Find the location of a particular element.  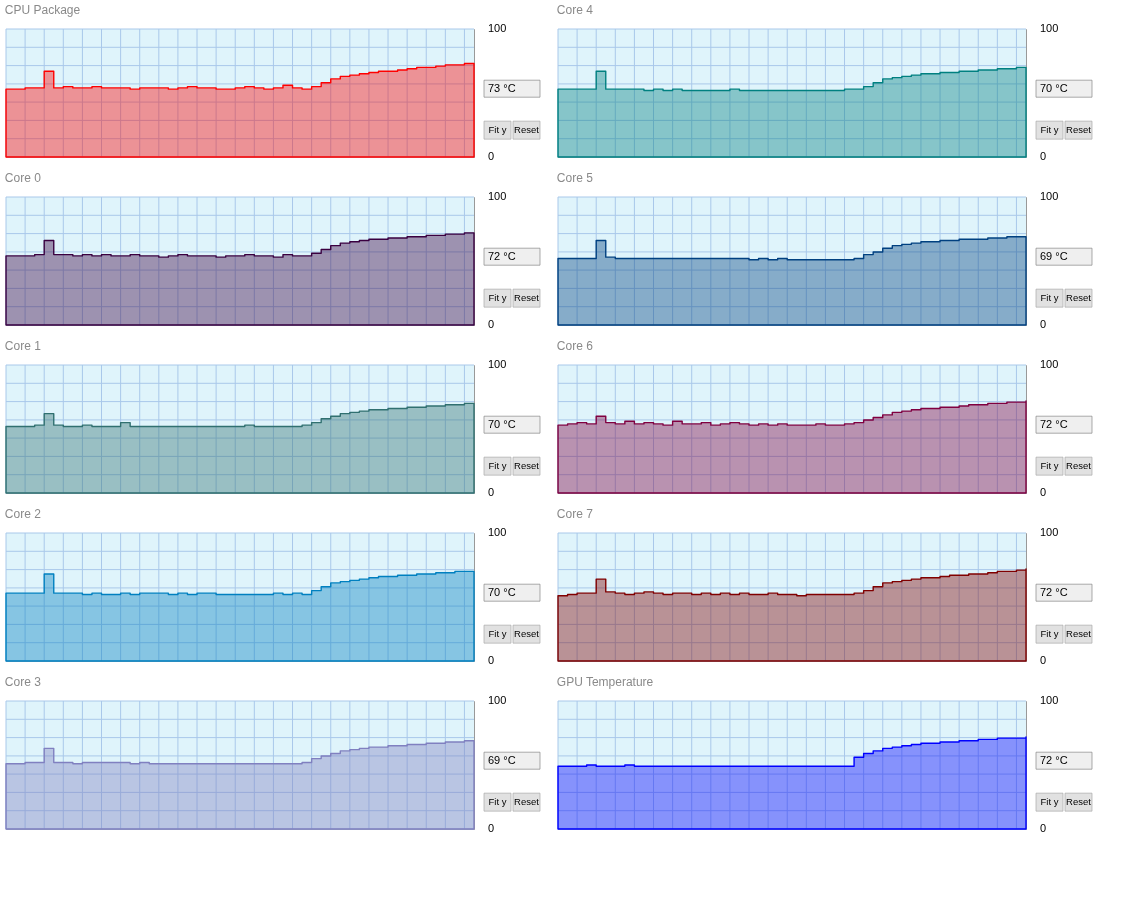

text: 73 °C is located at coordinates (502, 87).